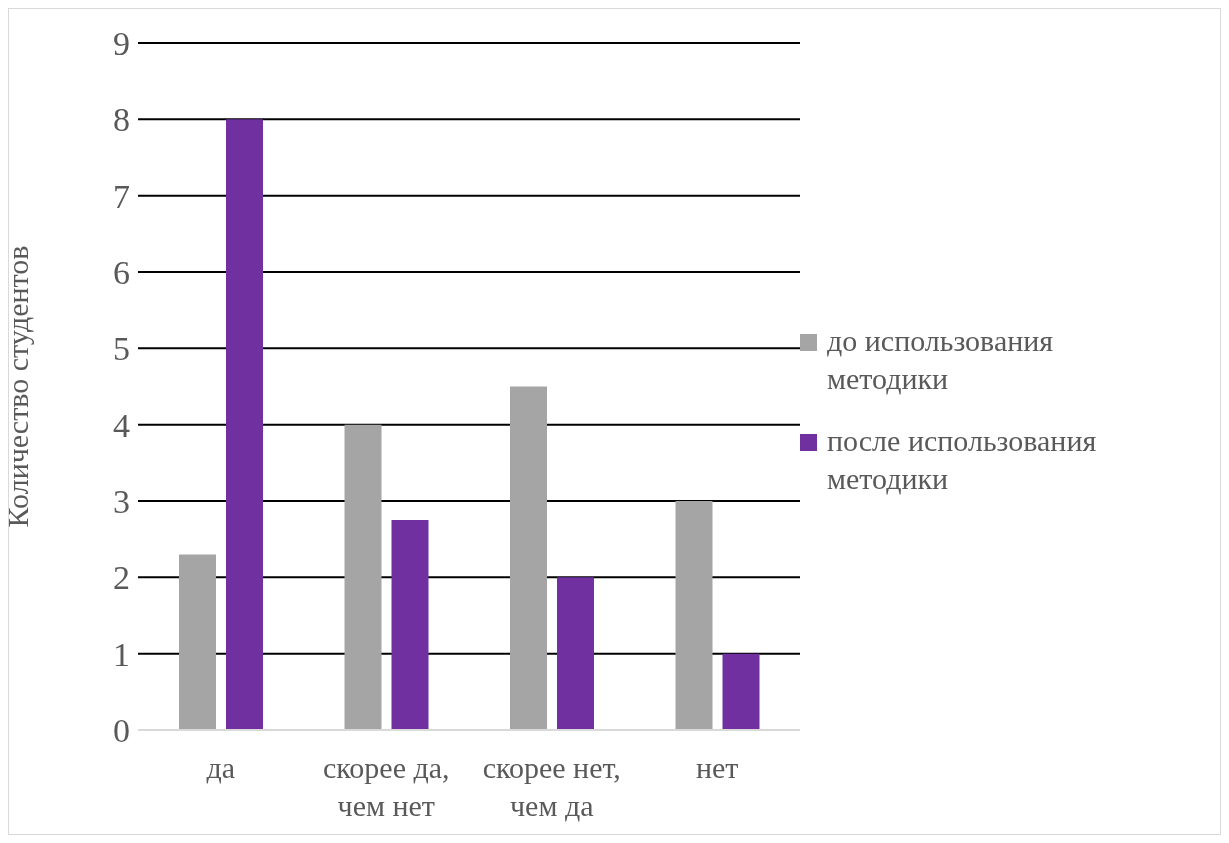 This screenshot has height=843, width=1229. I want to click on y-tick-label: 8, so click(121, 120).